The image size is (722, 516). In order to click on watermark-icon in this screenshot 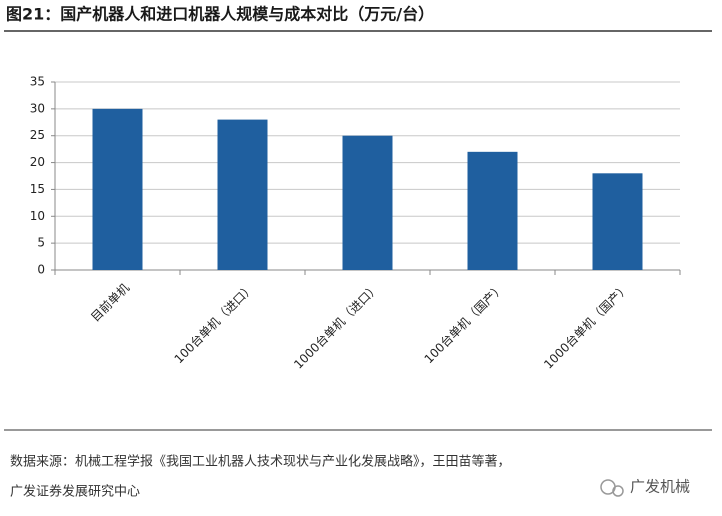, I will do `click(612, 488)`.